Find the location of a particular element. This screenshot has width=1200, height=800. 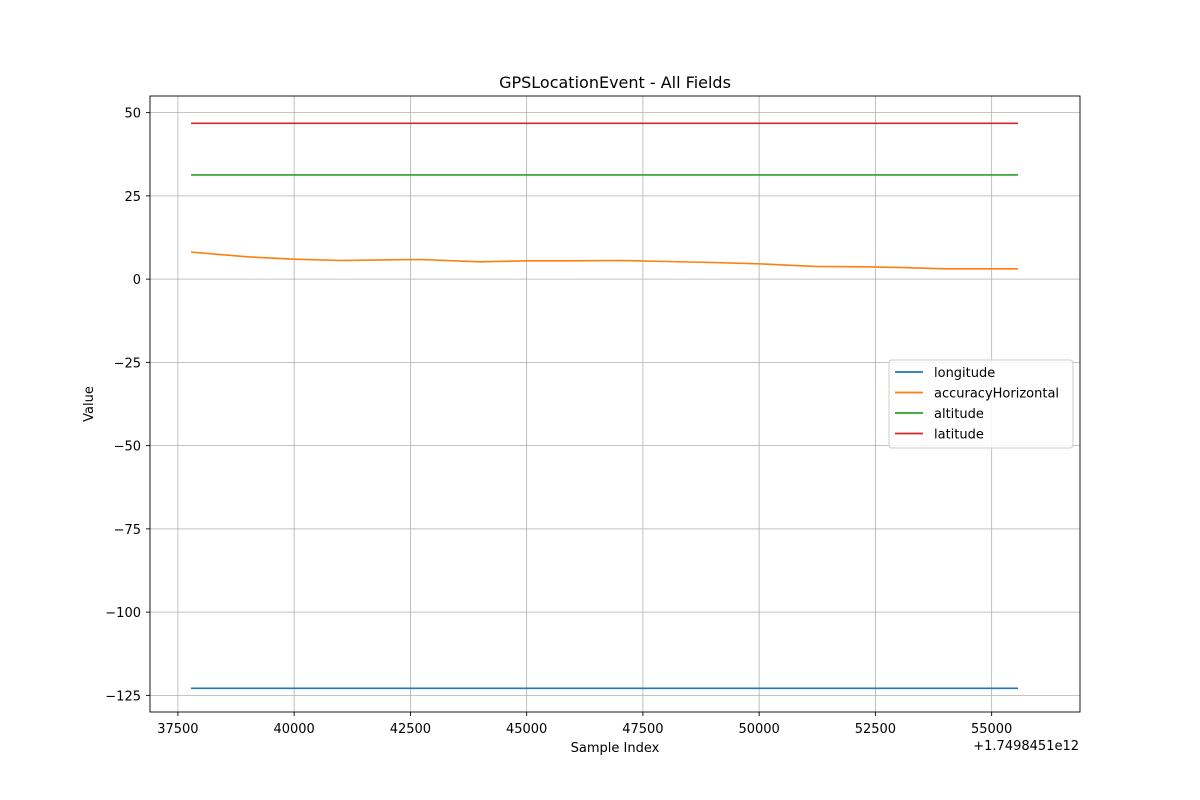

y-axis-title: Value is located at coordinates (89, 404).